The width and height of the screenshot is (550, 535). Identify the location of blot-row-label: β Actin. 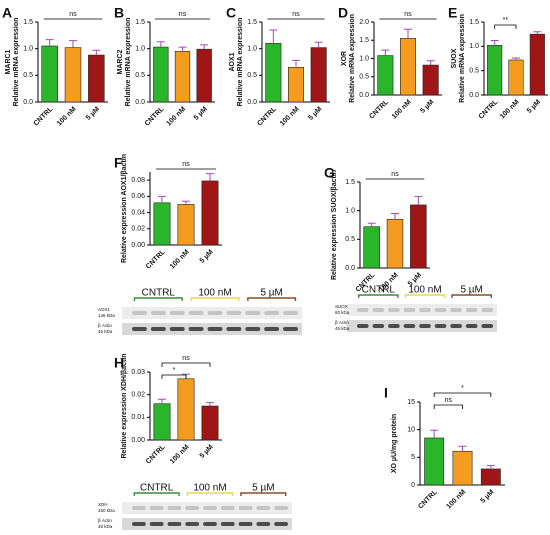
(105, 325).